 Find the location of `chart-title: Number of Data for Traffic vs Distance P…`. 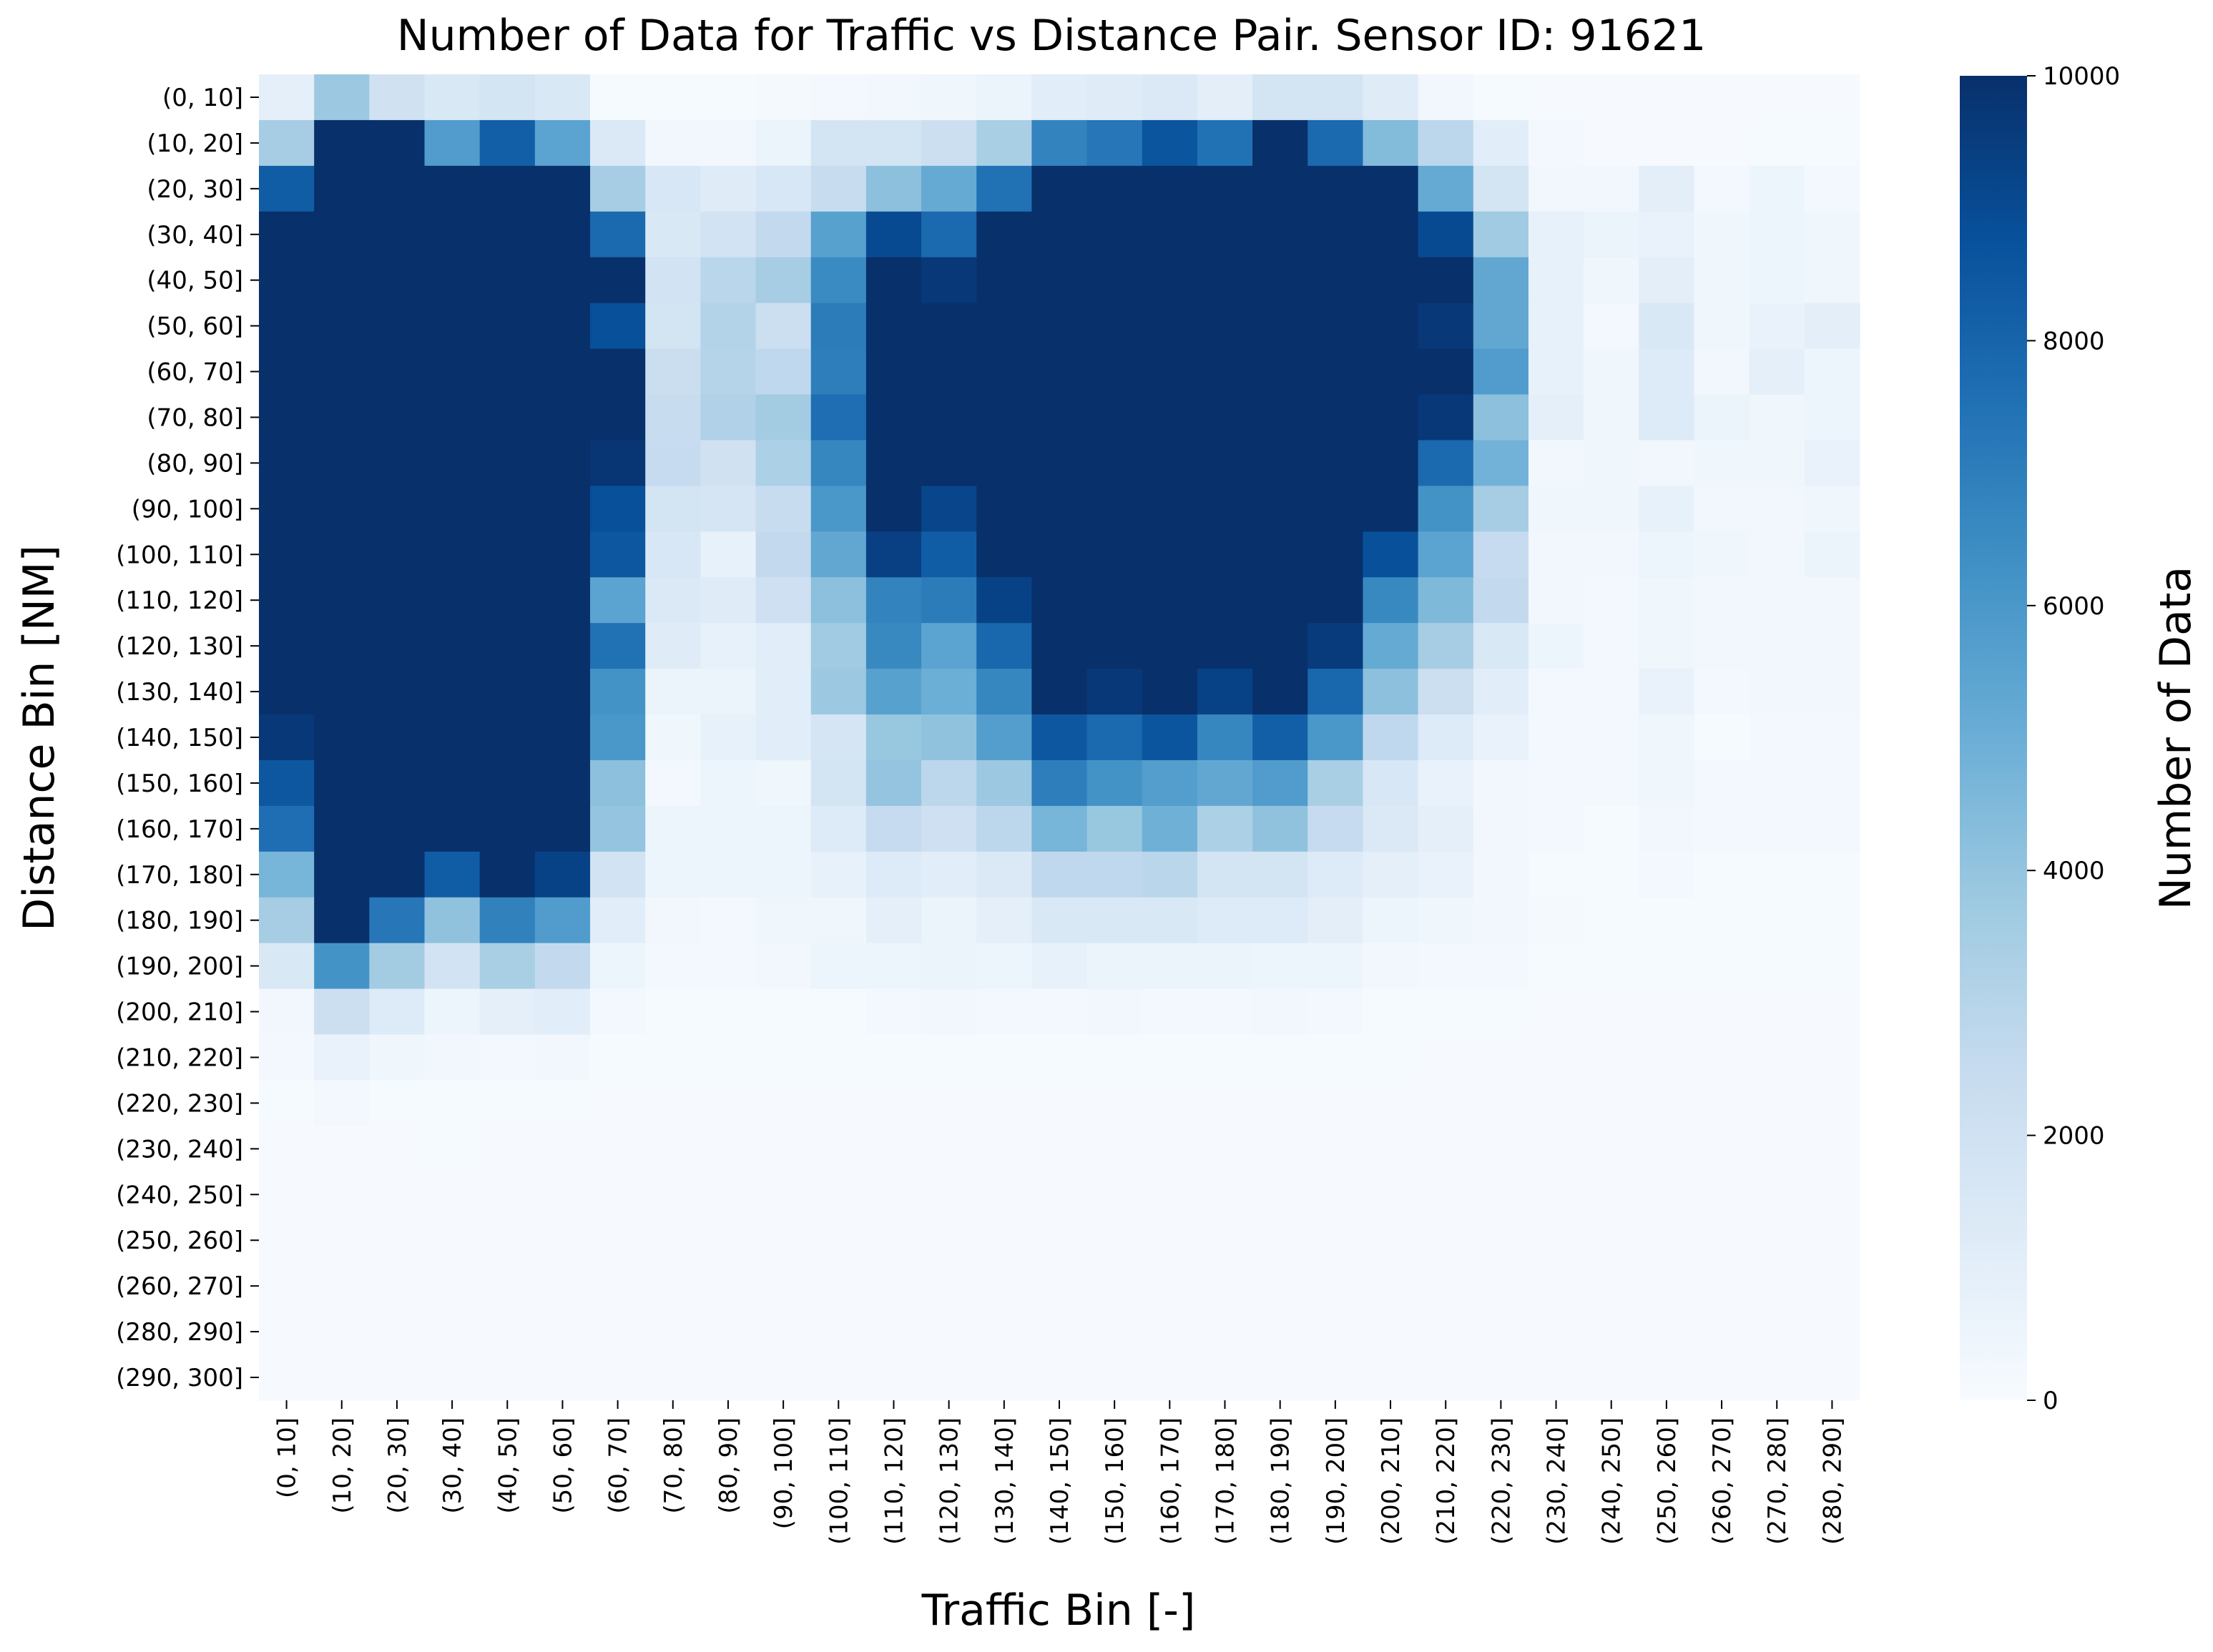

chart-title: Number of Data for Traffic vs Distance P… is located at coordinates (1052, 36).